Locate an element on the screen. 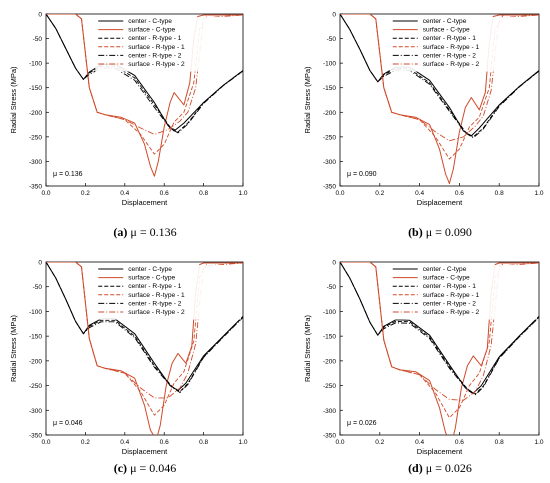 The image size is (550, 483). caption-letter: (d) is located at coordinates (415, 468).